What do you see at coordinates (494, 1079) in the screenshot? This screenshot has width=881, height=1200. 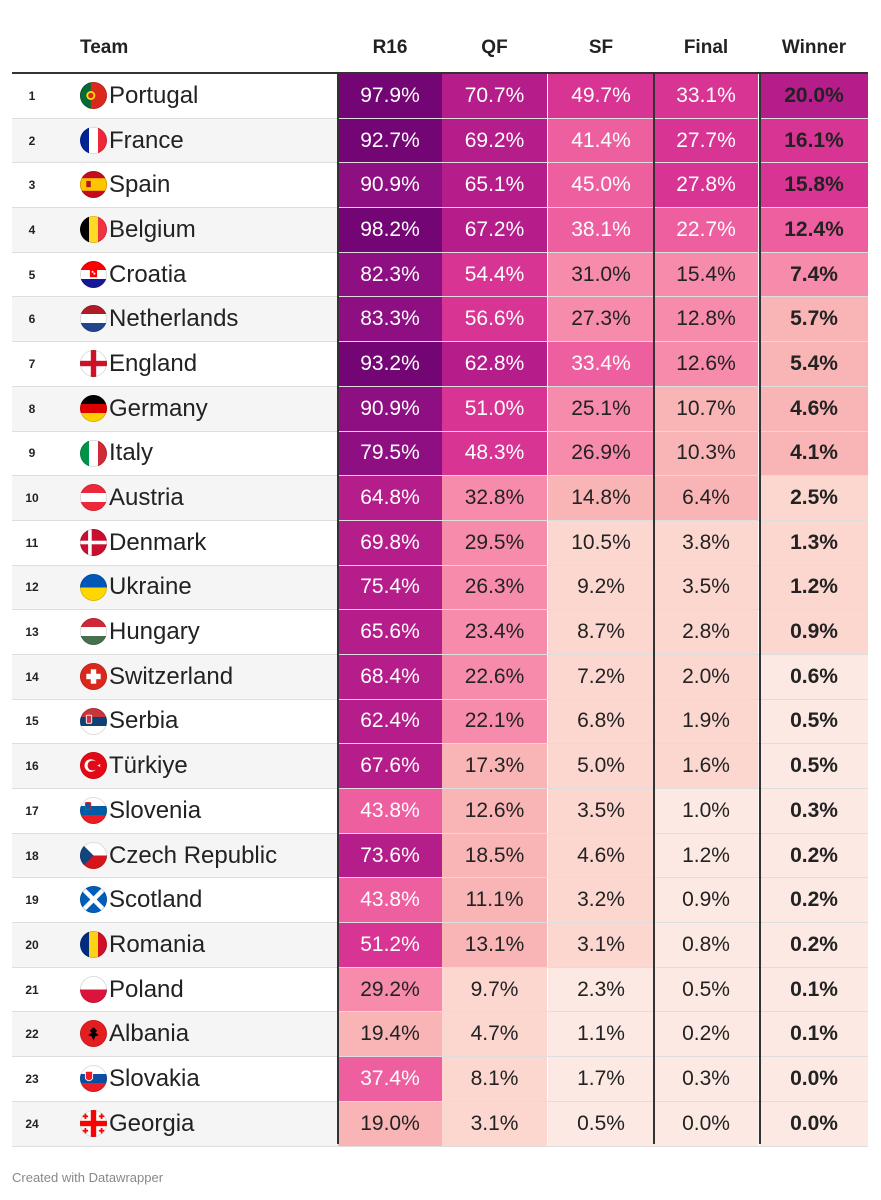 I see `qf-cell: 8.1%` at bounding box center [494, 1079].